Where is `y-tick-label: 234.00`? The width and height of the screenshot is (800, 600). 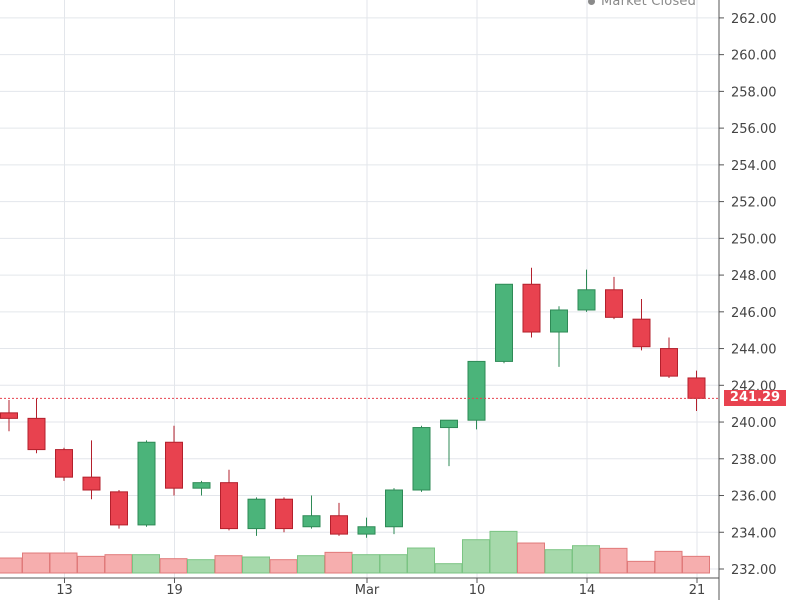 y-tick-label: 234.00 is located at coordinates (754, 533).